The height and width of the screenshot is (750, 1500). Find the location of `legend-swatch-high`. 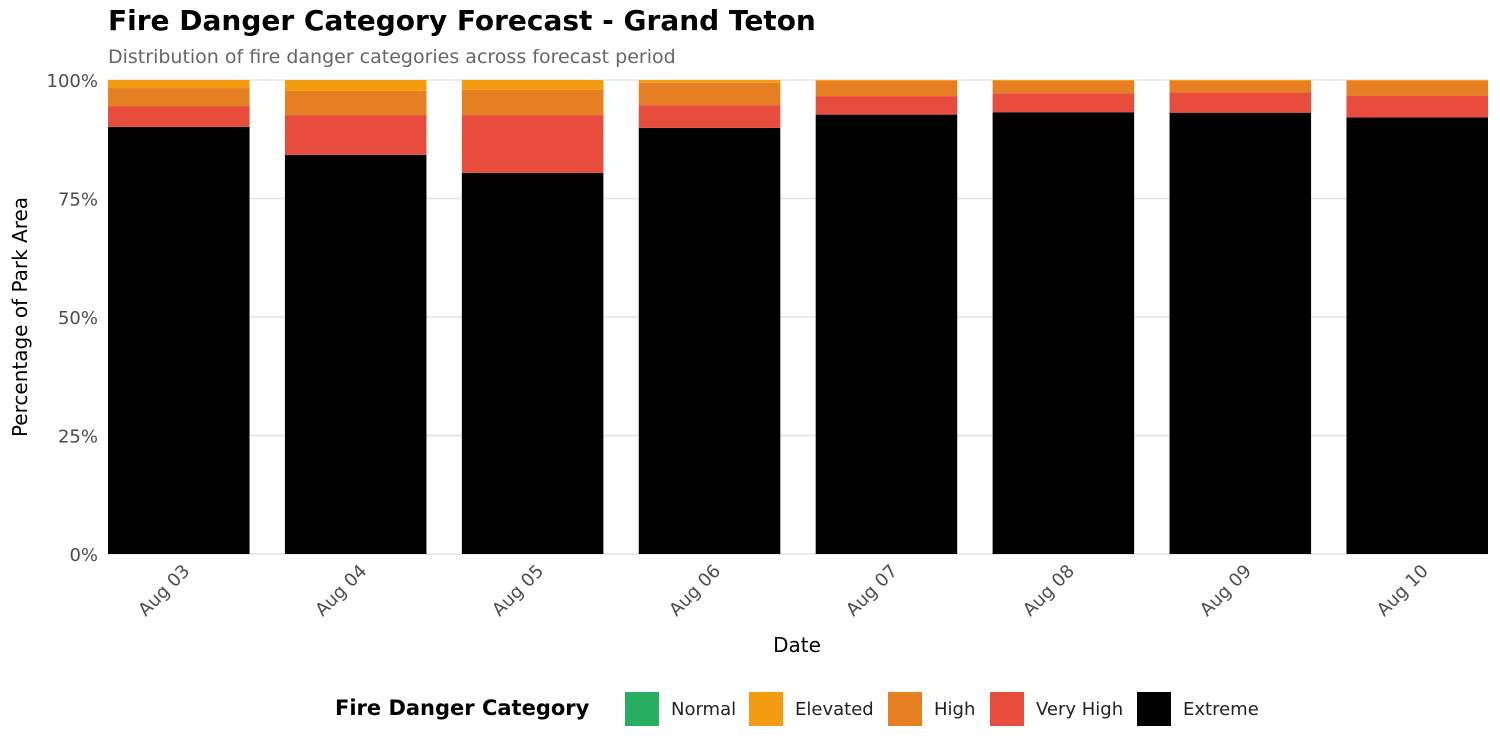

legend-swatch-high is located at coordinates (905, 709).